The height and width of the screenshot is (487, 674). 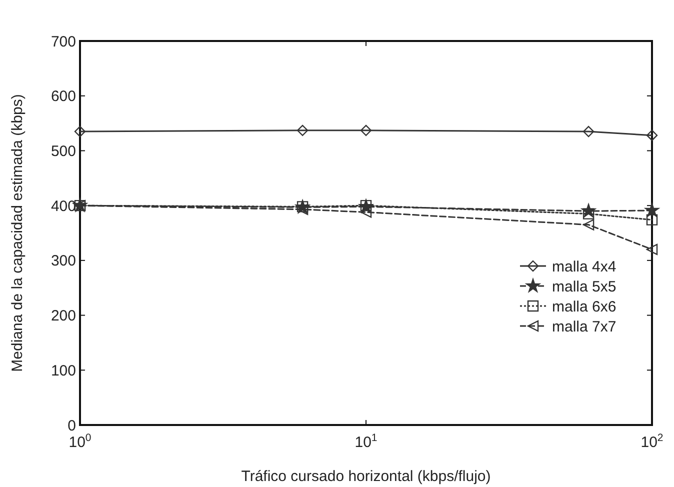 What do you see at coordinates (63, 97) in the screenshot?
I see `y-tick-label: 600` at bounding box center [63, 97].